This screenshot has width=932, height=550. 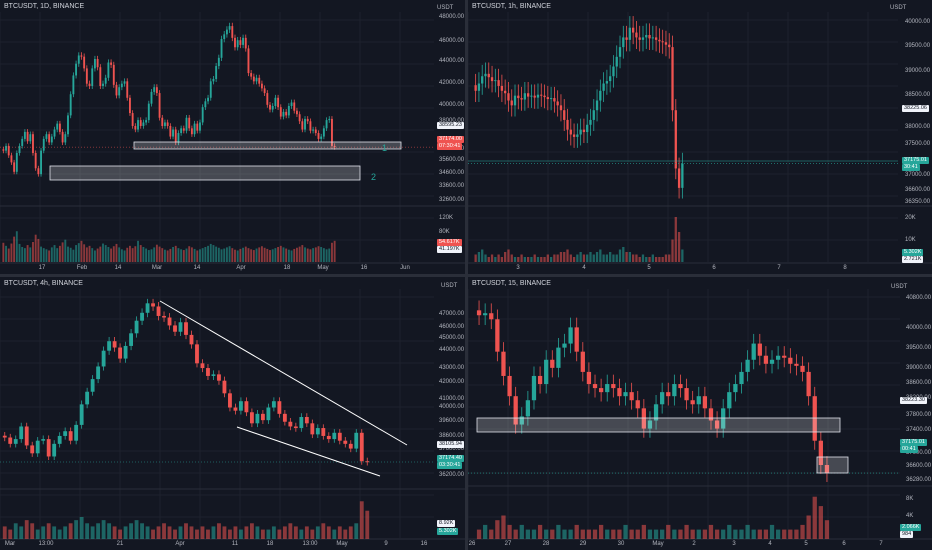 I want to click on volume-ma-badge: 8.92K, so click(x=446, y=523).